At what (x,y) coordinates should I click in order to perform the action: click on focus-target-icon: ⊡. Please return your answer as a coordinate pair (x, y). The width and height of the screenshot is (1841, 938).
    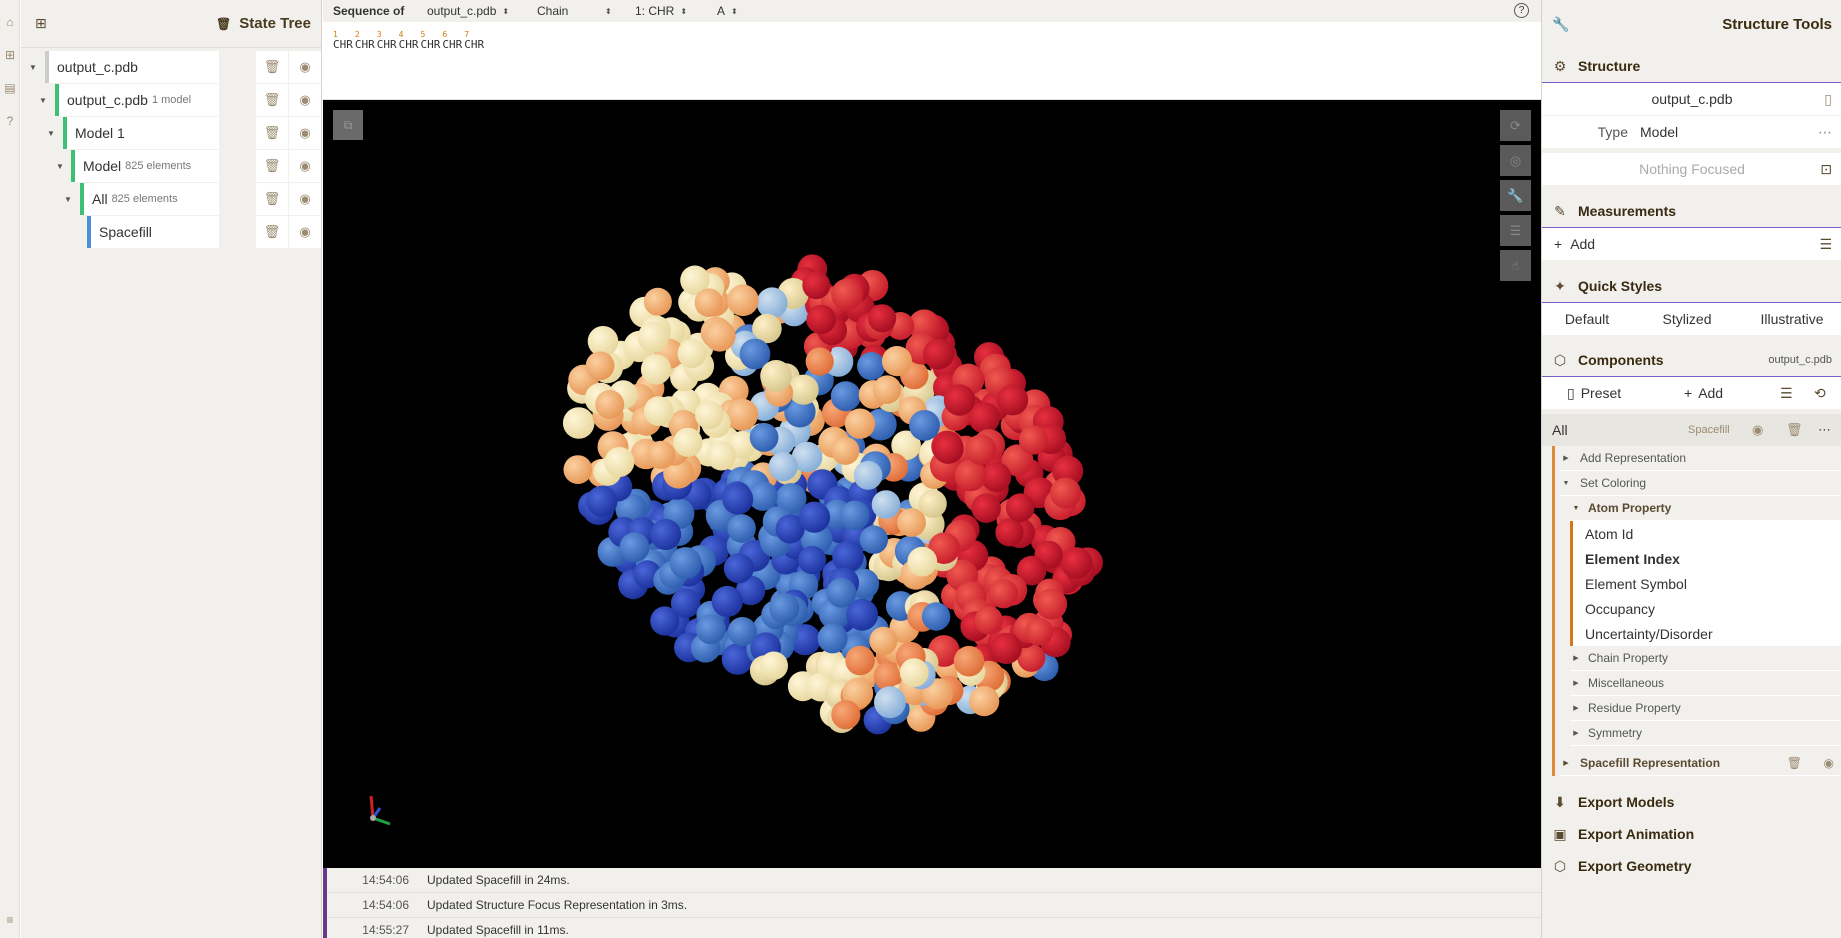
    Looking at the image, I should click on (1826, 168).